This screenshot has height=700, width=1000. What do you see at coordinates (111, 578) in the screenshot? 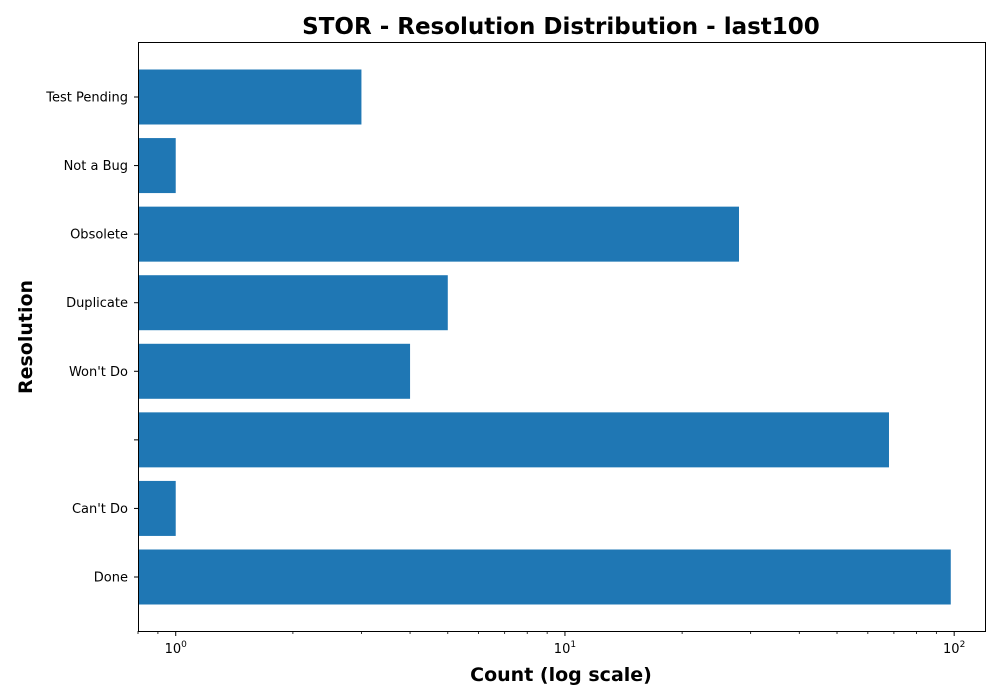
I see `y-tick-label: Done` at bounding box center [111, 578].